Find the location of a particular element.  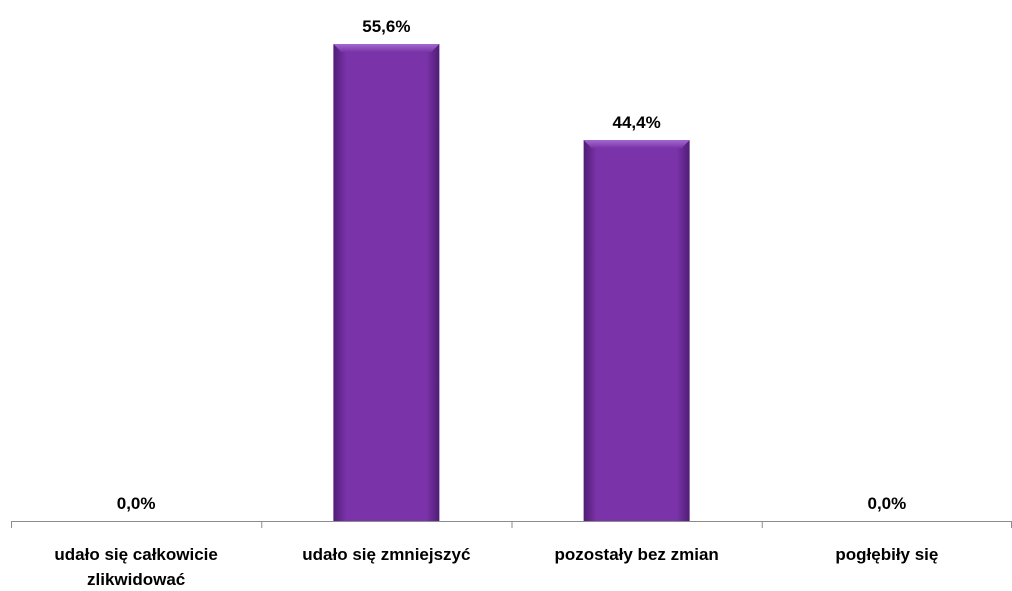

category-label: pogłębiły się is located at coordinates (886, 554).